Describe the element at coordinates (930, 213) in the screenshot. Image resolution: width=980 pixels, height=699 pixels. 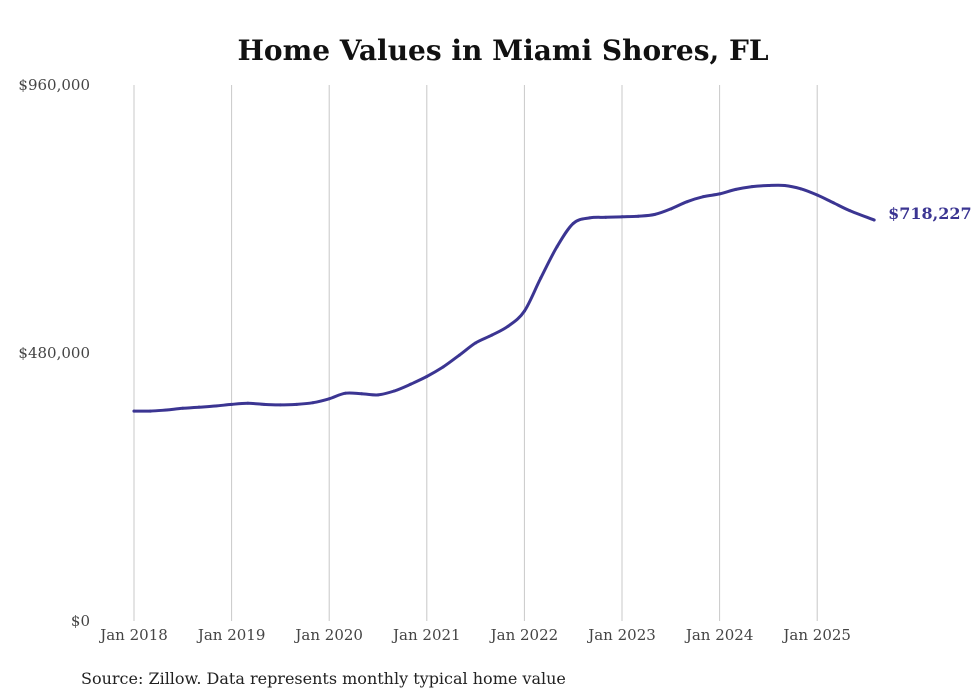
I see `last-value-label: $718,227` at that location.